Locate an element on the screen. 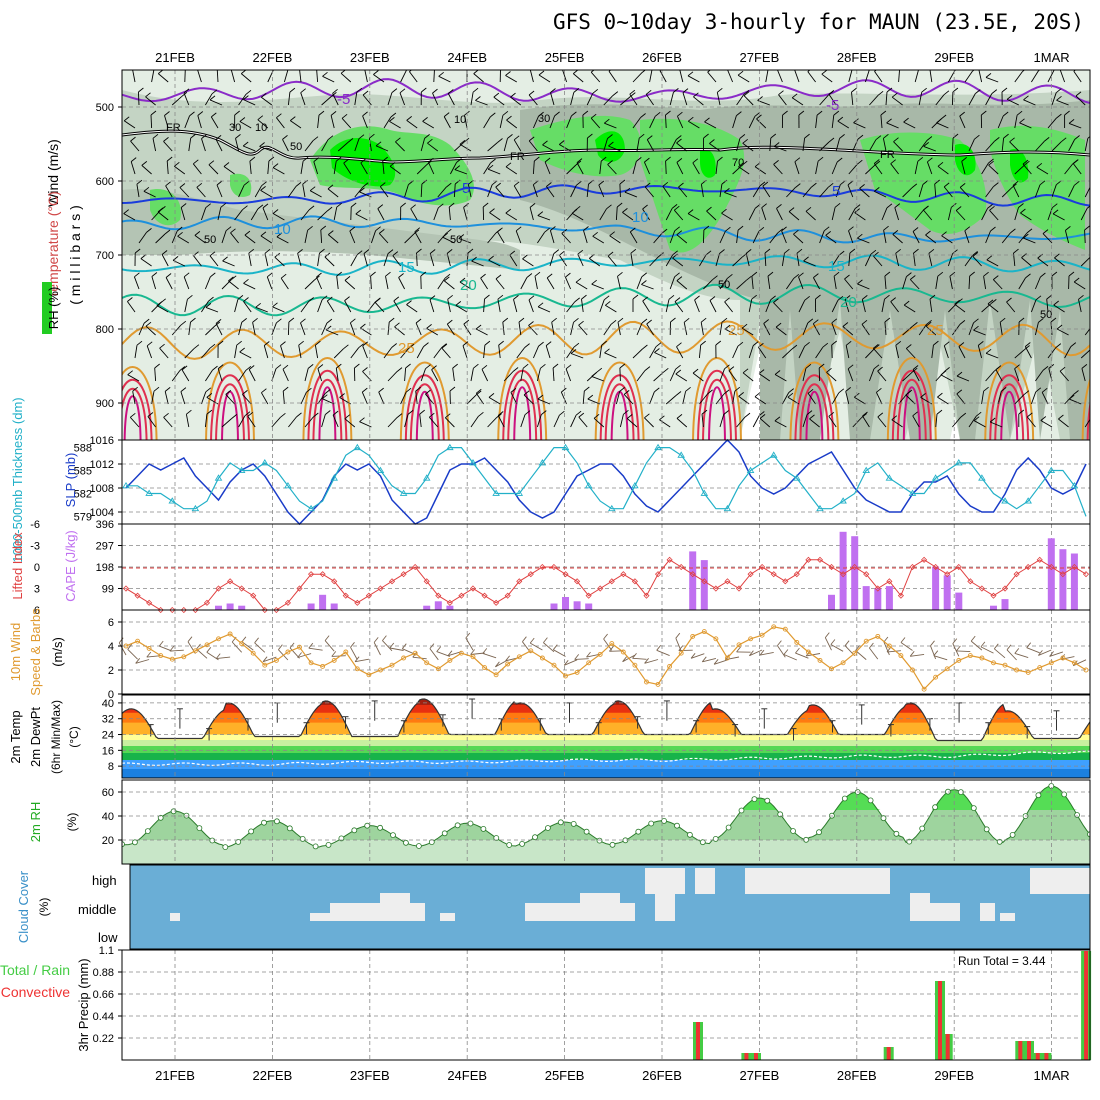  label-li: Lifted Index is located at coordinates (17, 566).